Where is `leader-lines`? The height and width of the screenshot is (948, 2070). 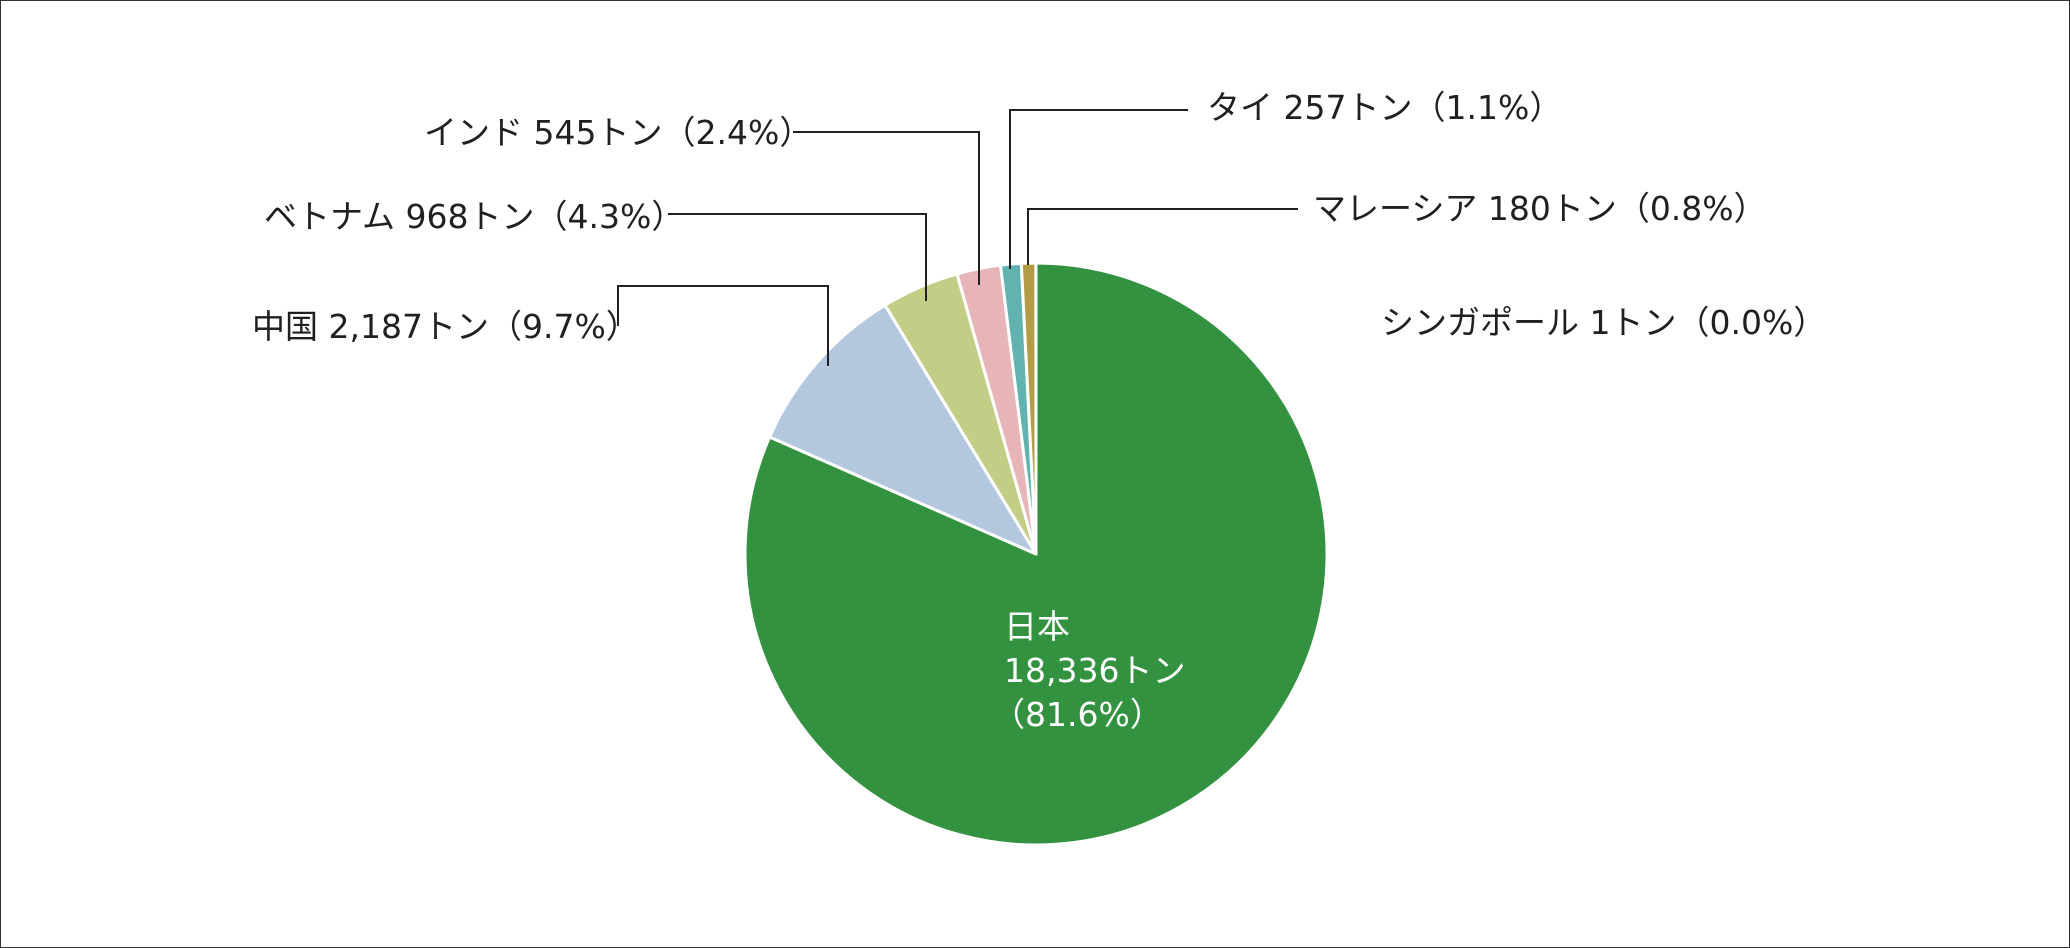
leader-lines is located at coordinates (957, 237).